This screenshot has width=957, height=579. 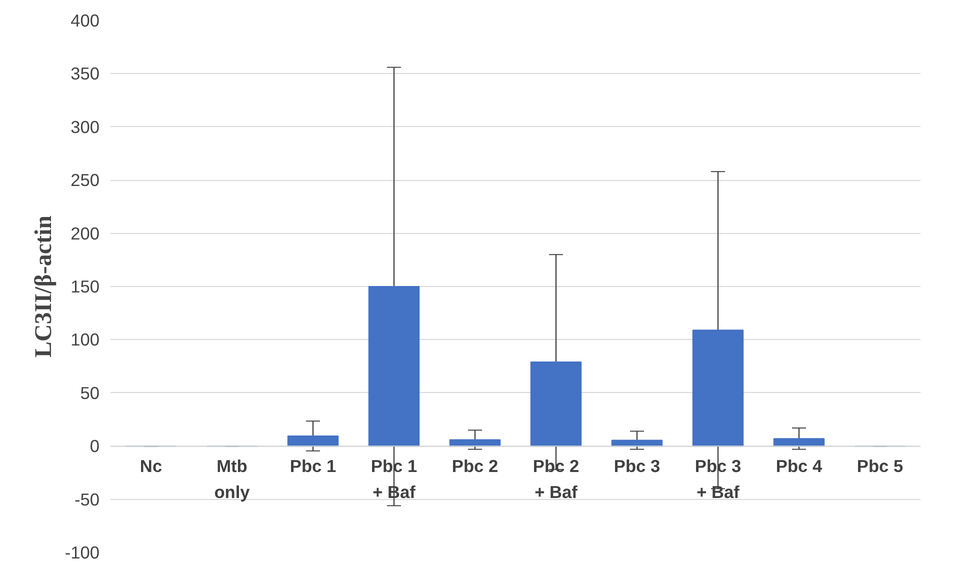 What do you see at coordinates (43, 287) in the screenshot?
I see `y-axis-title: LC3II/β-actin` at bounding box center [43, 287].